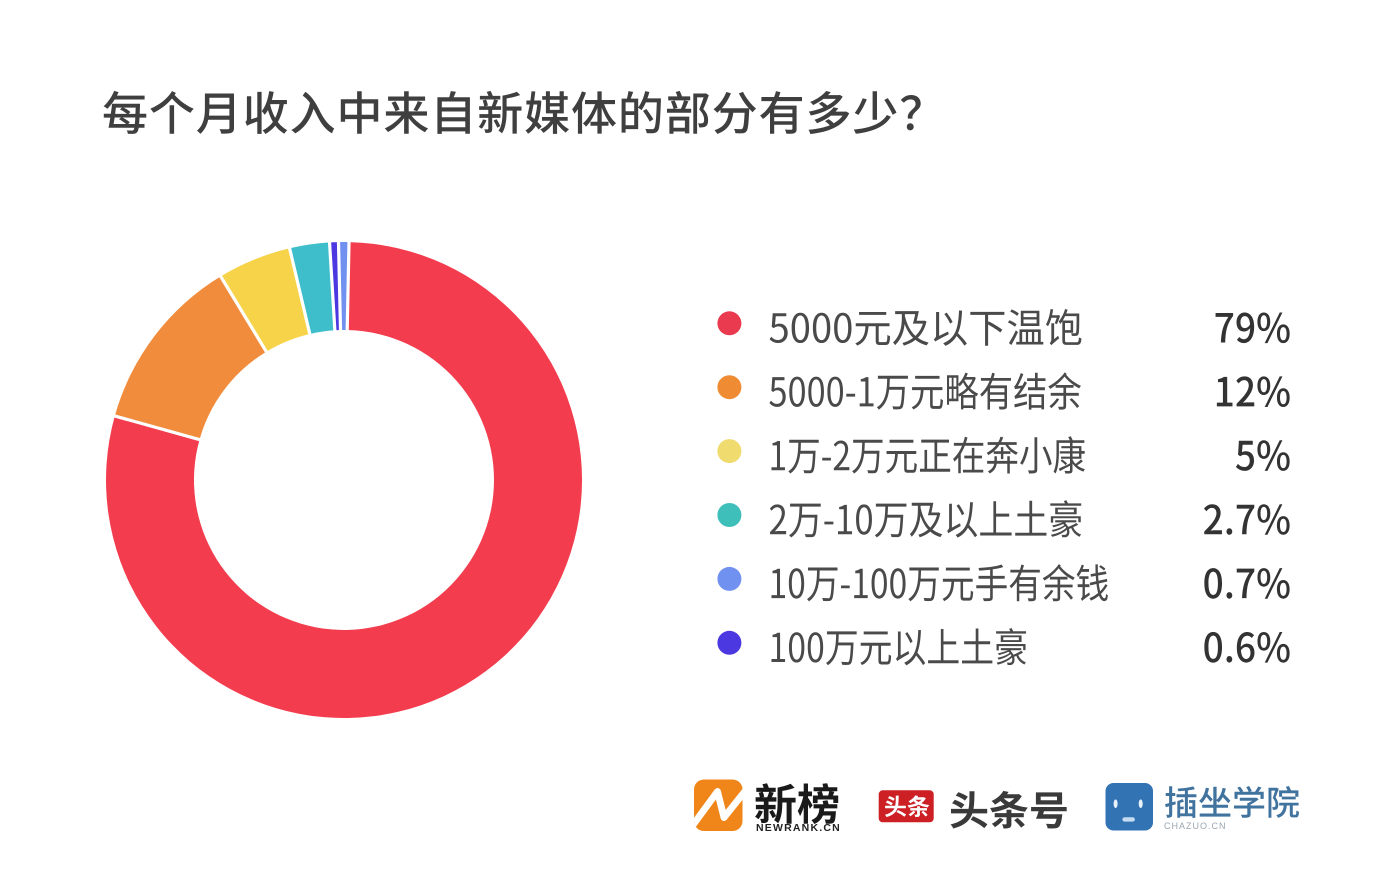  I want to click on svg-text: NEWRANK.CN, so click(798, 828).